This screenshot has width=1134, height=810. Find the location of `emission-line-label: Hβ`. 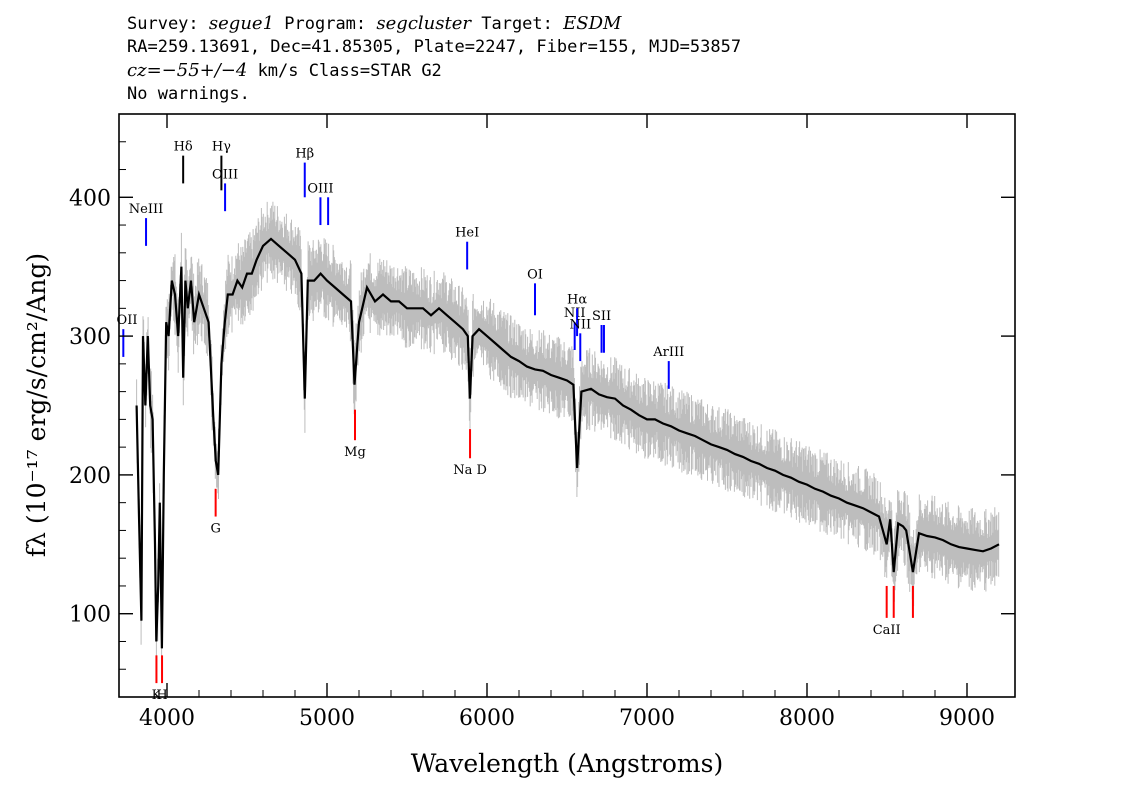

emission-line-label: Hβ is located at coordinates (304, 154).